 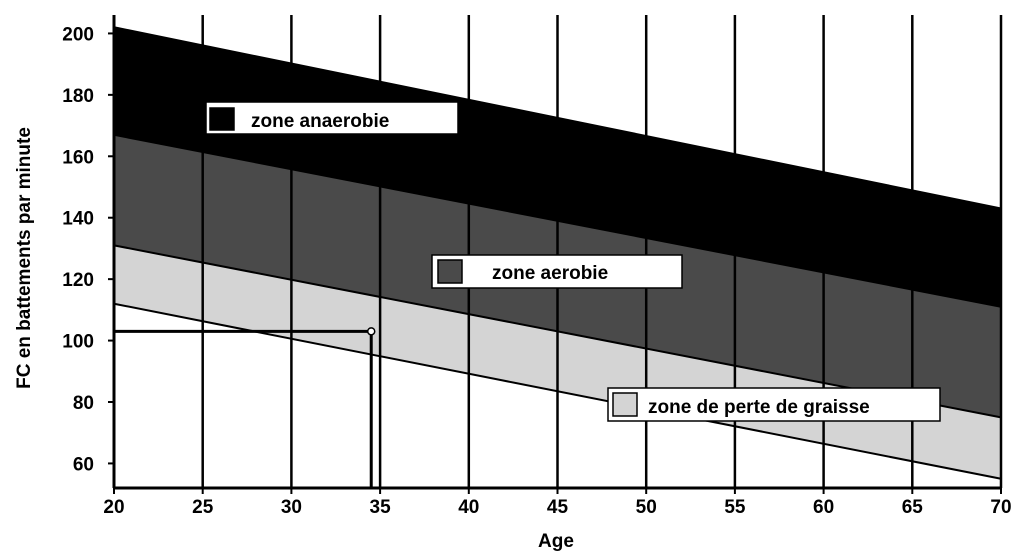 I want to click on legend-aerobic: zone aerobie, so click(x=557, y=271).